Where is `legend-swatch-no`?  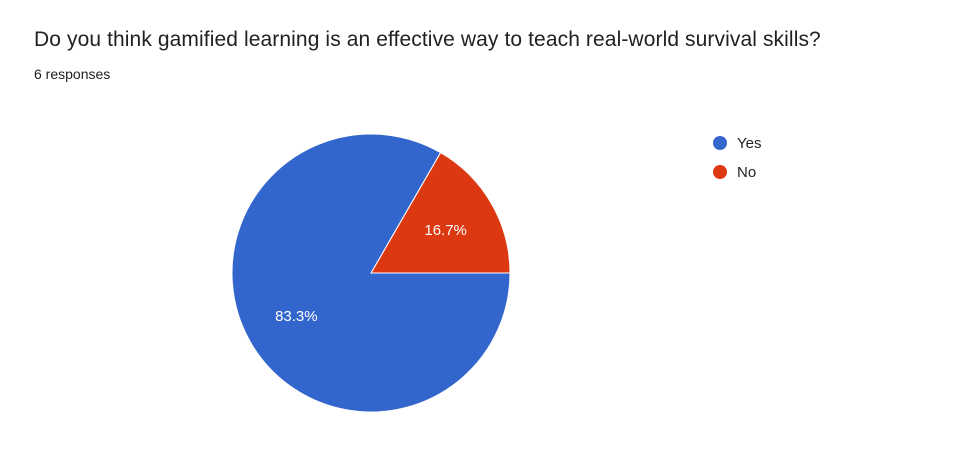 legend-swatch-no is located at coordinates (720, 172).